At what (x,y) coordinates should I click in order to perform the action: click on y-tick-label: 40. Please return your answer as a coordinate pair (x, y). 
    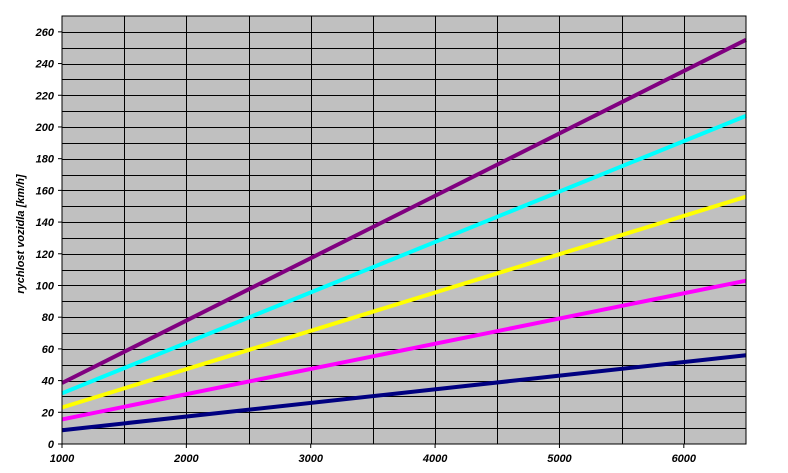
    Looking at the image, I should click on (48, 382).